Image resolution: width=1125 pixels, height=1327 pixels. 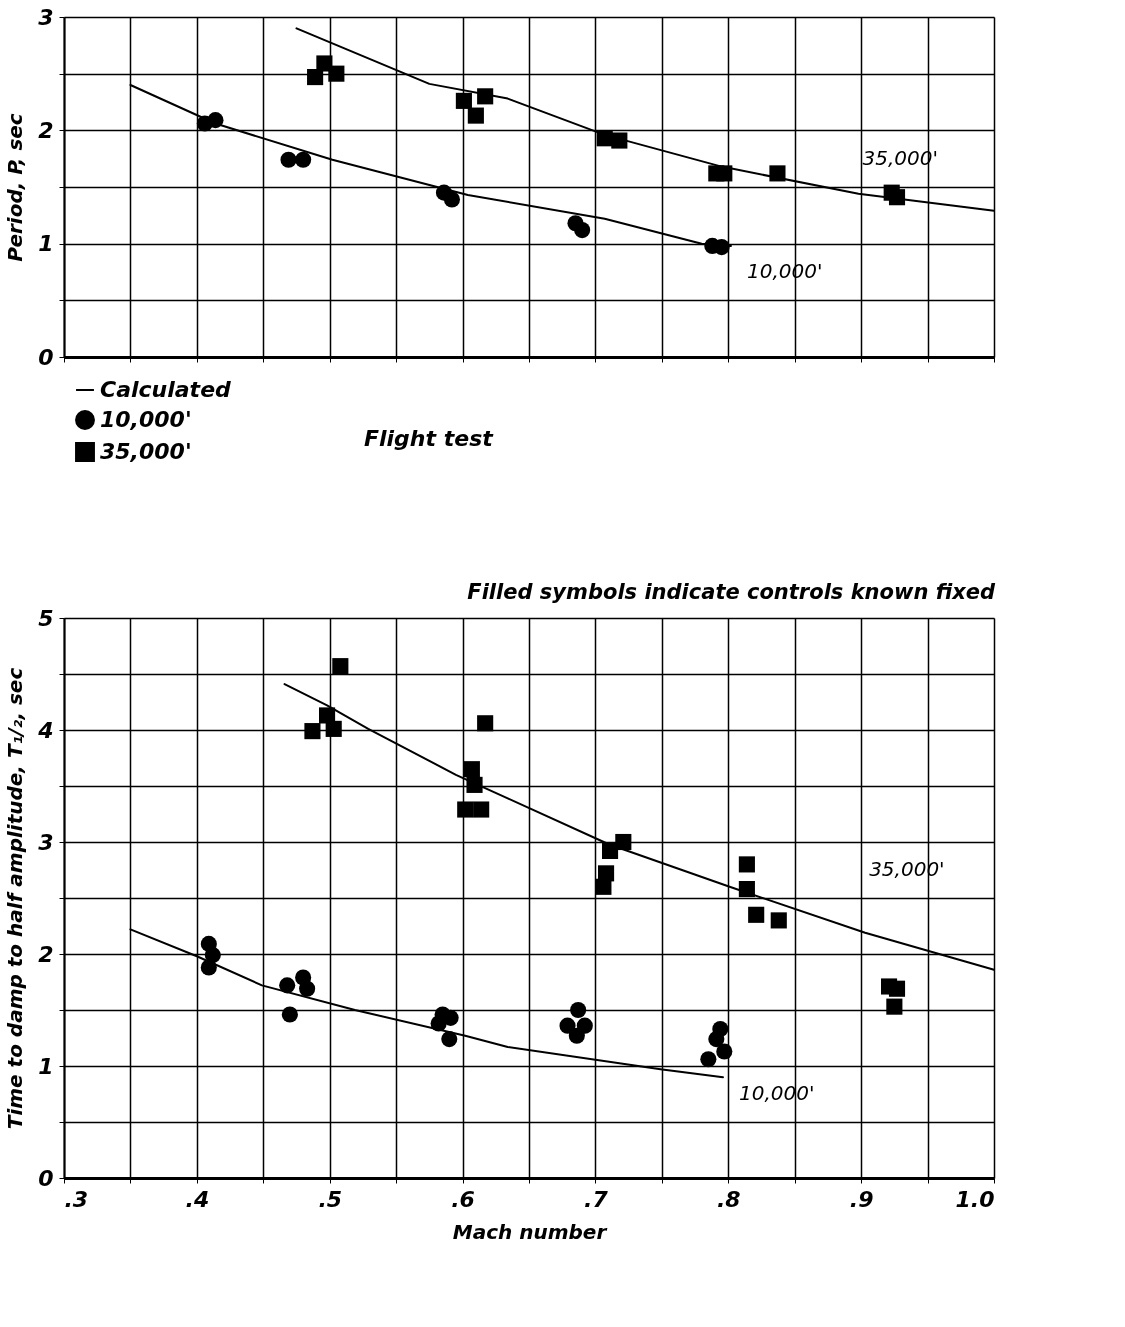 I want to click on chart-subtitle: Filled symbols indicate controls known fixed, so click(x=731, y=592).